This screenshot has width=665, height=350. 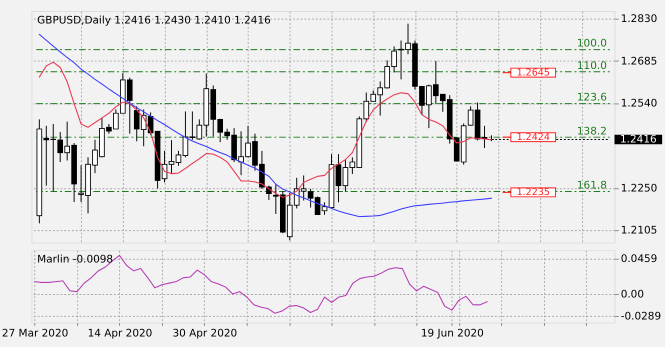 I want to click on annotation: 138.2, so click(x=591, y=131).